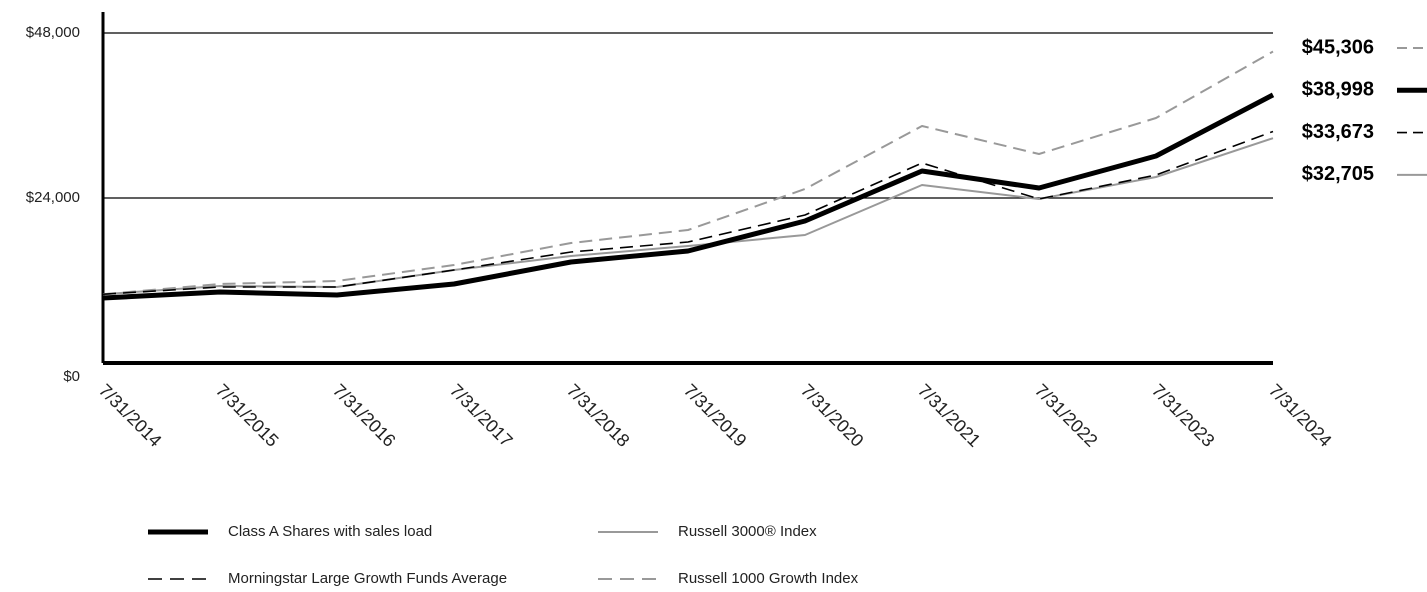  Describe the element at coordinates (949, 415) in the screenshot. I see `x-tick-label: 7/31/2021` at that location.